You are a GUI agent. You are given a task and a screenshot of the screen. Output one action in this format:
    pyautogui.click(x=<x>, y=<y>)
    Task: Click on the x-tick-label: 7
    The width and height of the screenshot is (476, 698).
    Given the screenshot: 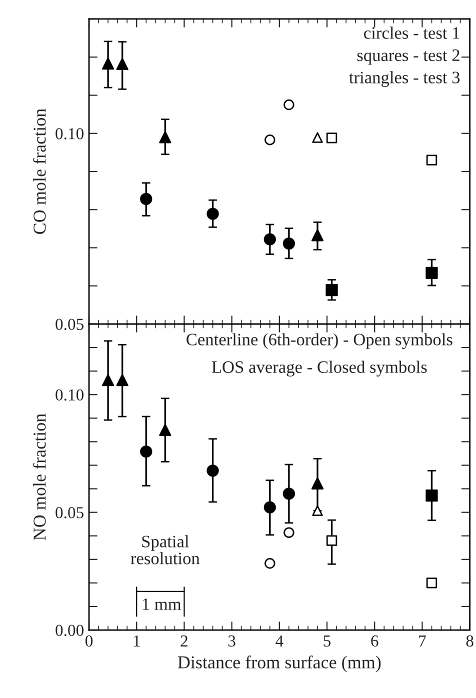 What is the action you would take?
    pyautogui.click(x=422, y=641)
    